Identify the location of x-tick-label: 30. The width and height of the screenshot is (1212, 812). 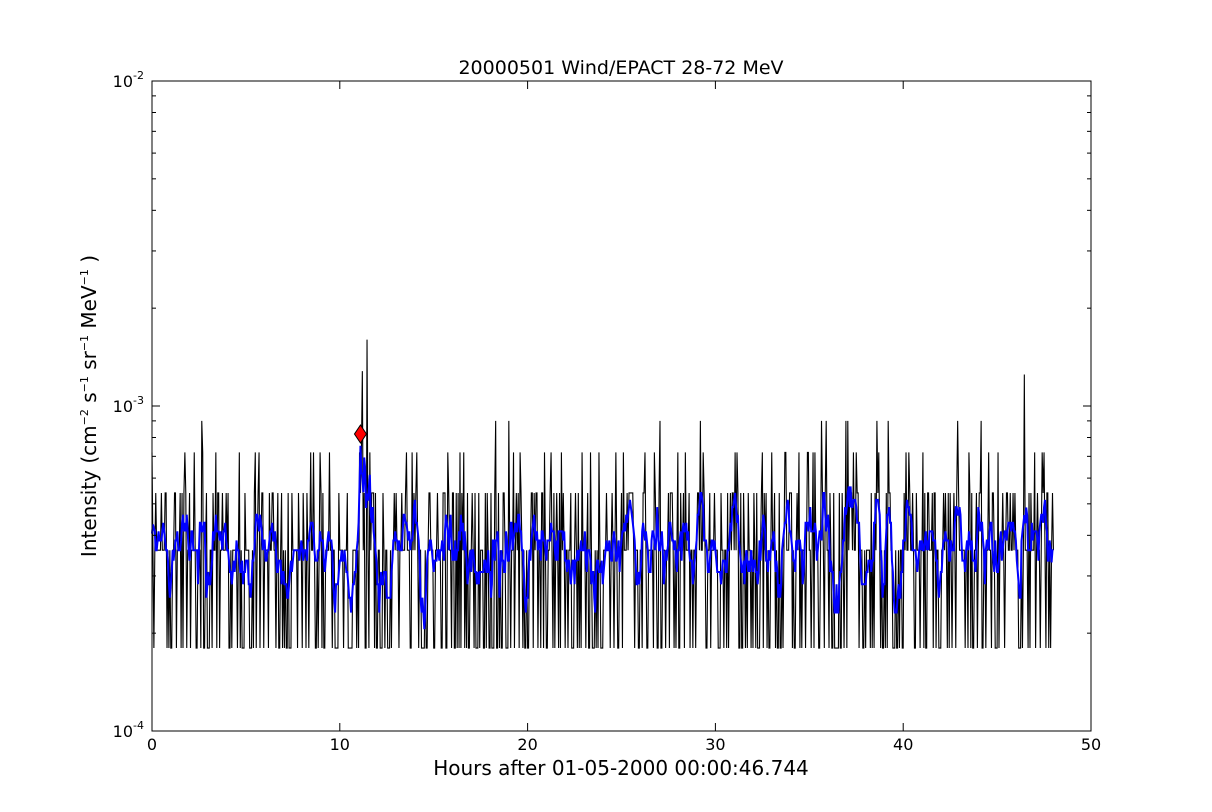
(715, 744).